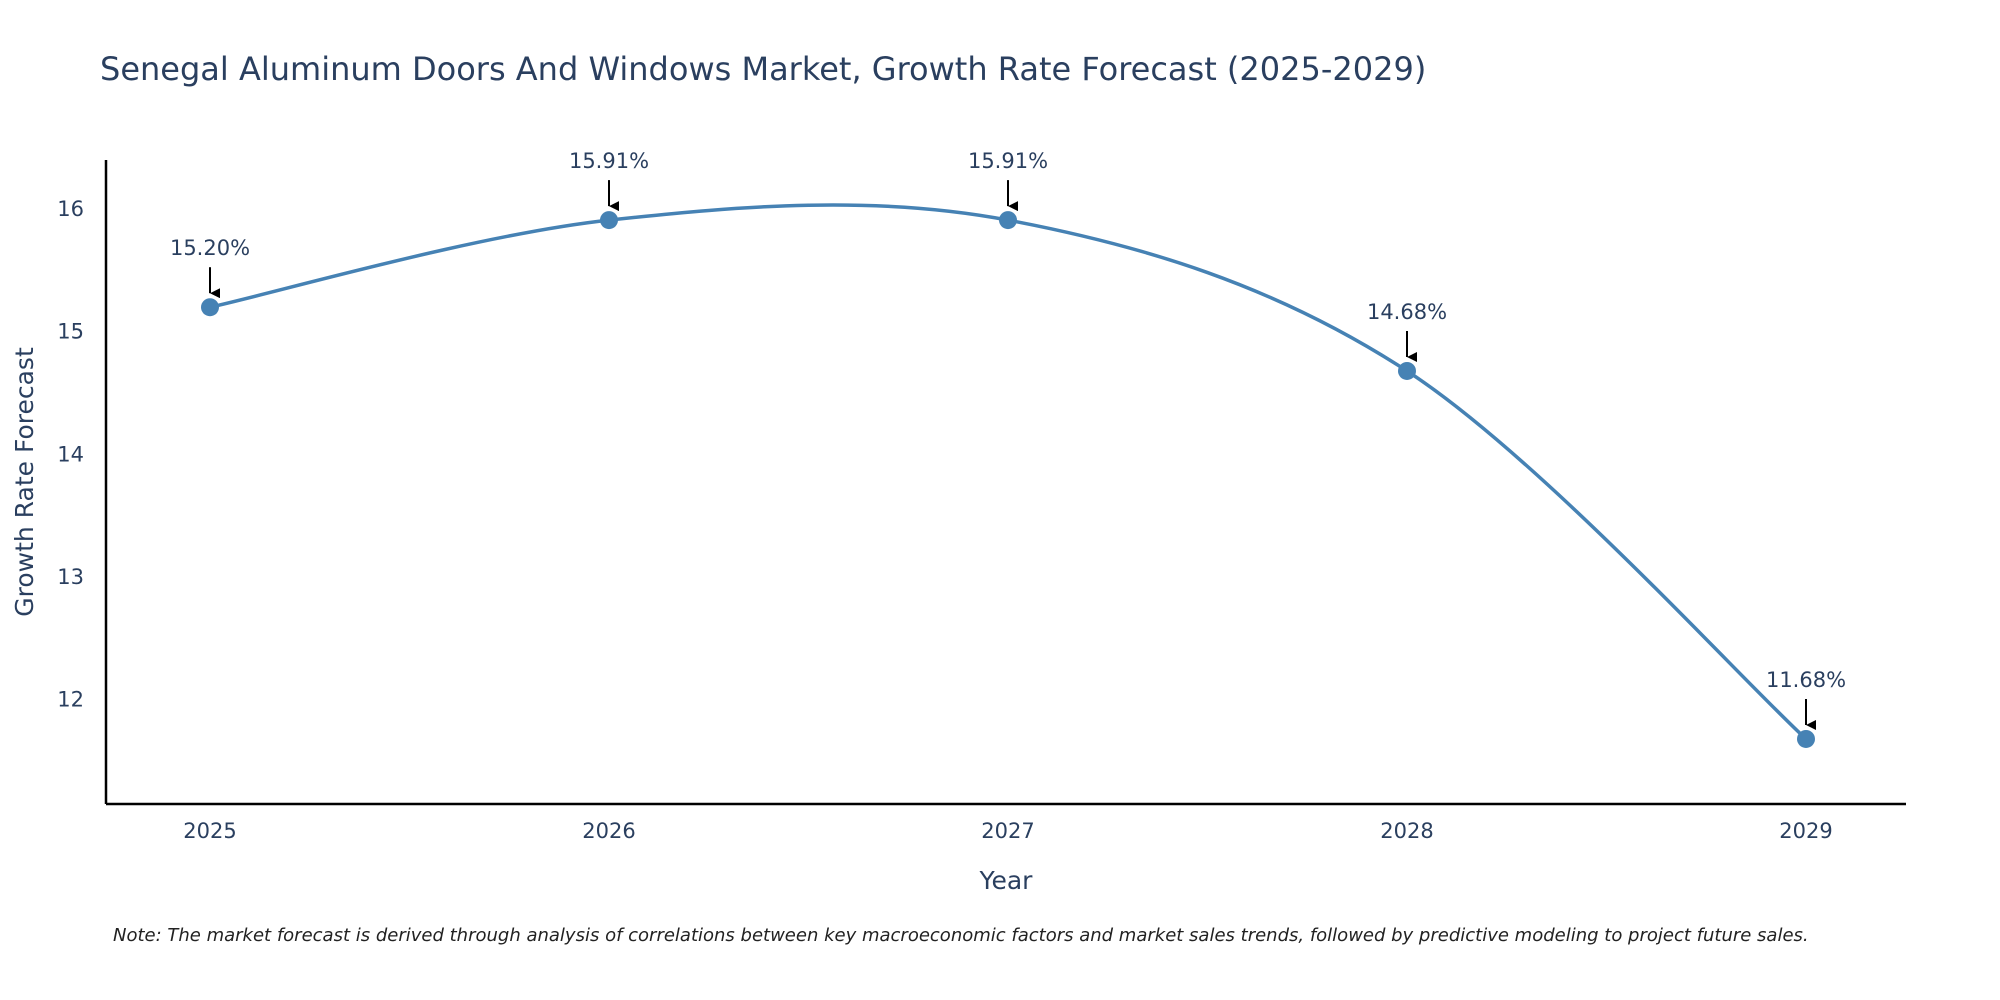 The image size is (2000, 1000). I want to click on x-tick-label: 2028, so click(1406, 831).